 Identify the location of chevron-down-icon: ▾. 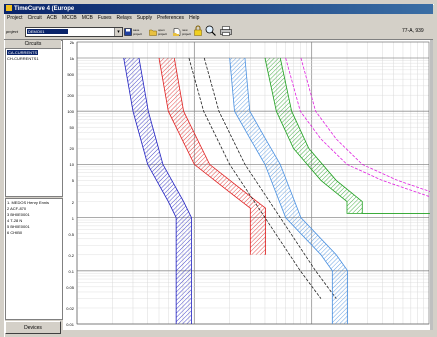
(118, 32).